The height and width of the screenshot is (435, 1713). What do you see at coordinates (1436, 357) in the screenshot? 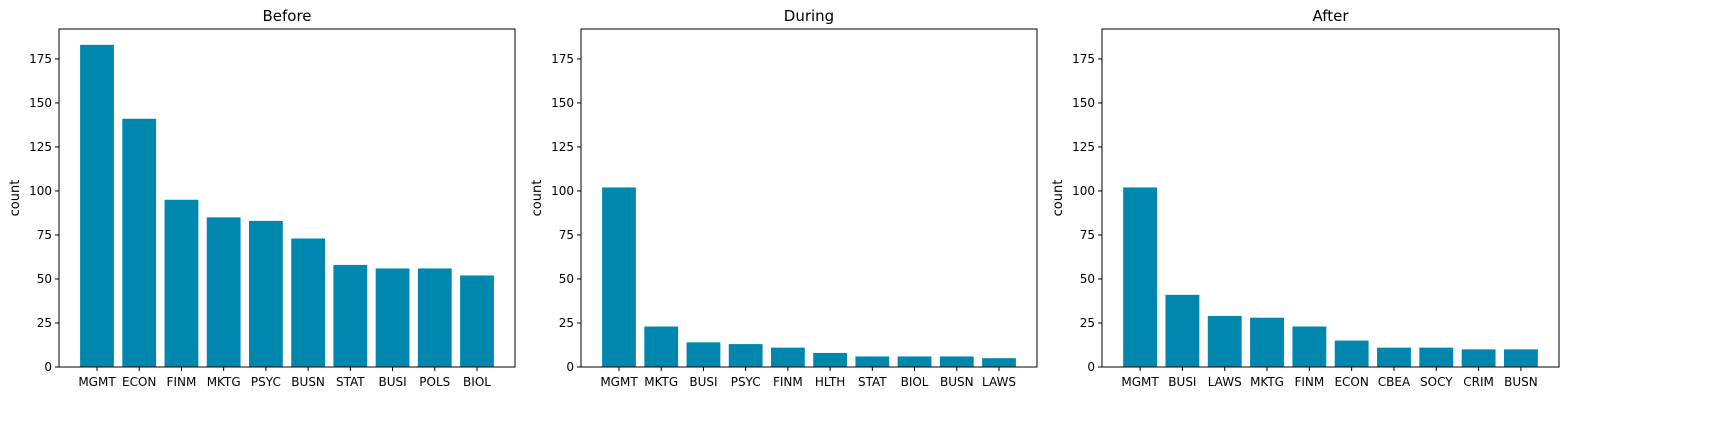
I see `bar-socy` at bounding box center [1436, 357].